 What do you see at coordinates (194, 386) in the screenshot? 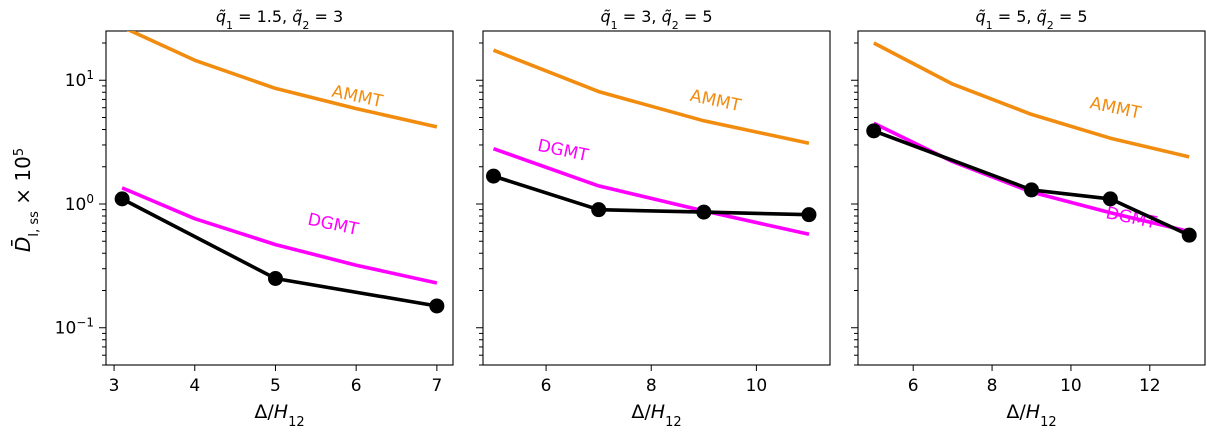
I see `x-tick-label: 4` at bounding box center [194, 386].